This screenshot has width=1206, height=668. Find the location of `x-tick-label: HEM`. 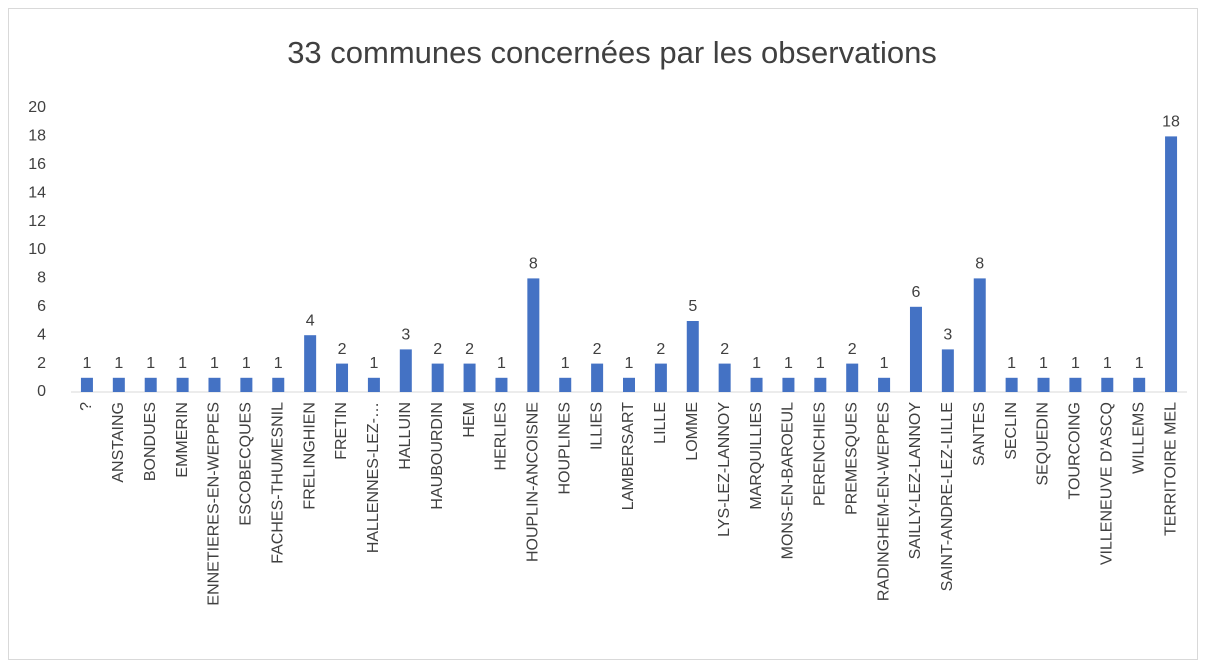

x-tick-label: HEM is located at coordinates (469, 420).